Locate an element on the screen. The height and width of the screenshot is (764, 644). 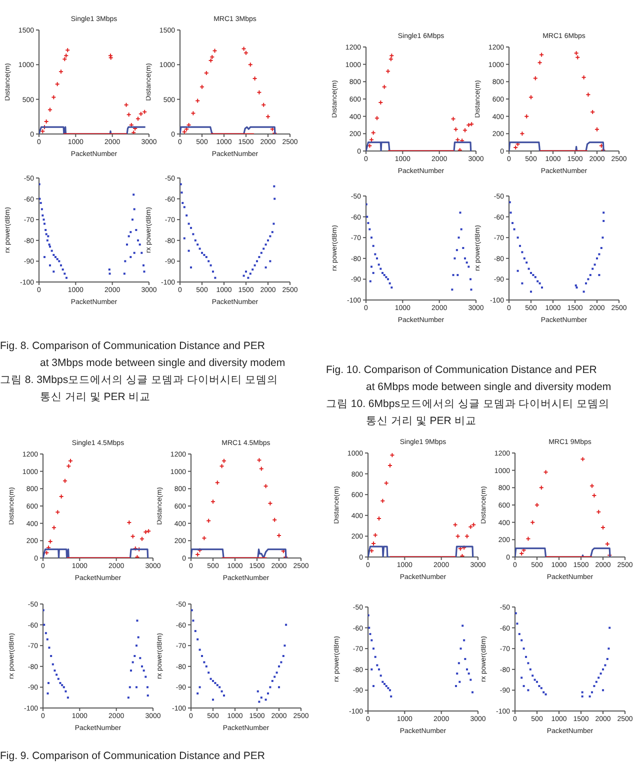
caption: Fig. 9. Comparison of Communication Distance and PER is located at coordinates (133, 756).